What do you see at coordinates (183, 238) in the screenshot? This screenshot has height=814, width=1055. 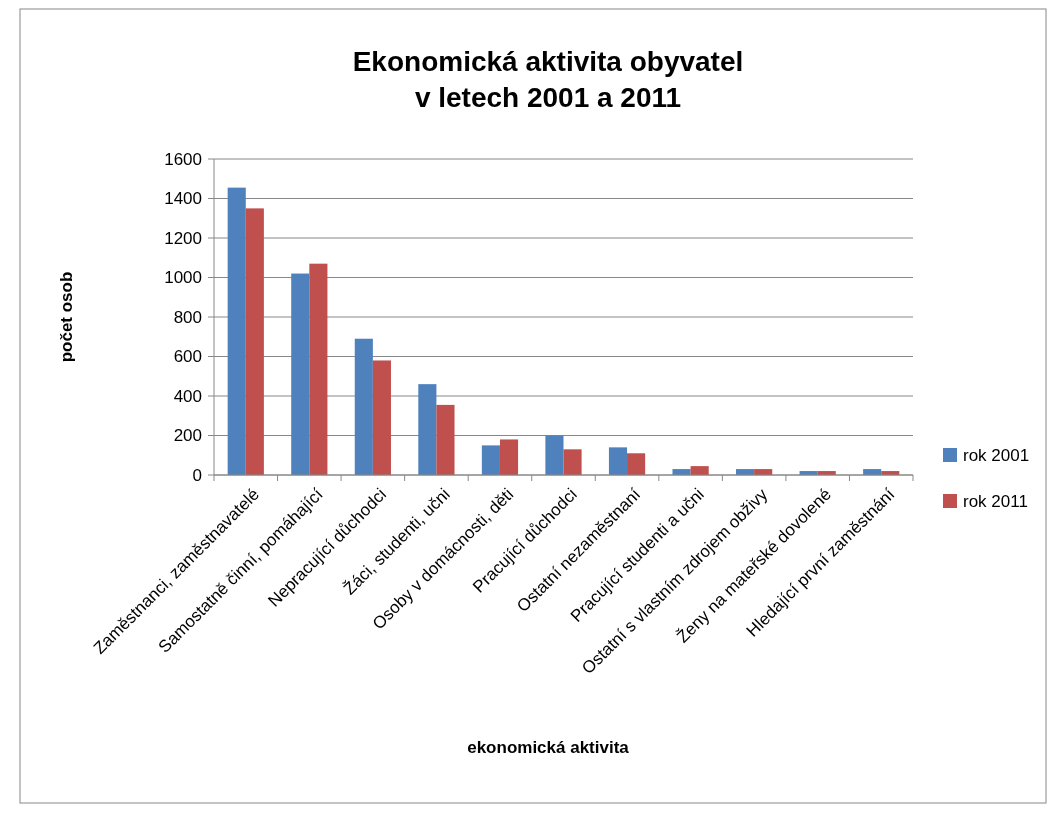 I see `y-tick-label: 1200` at bounding box center [183, 238].